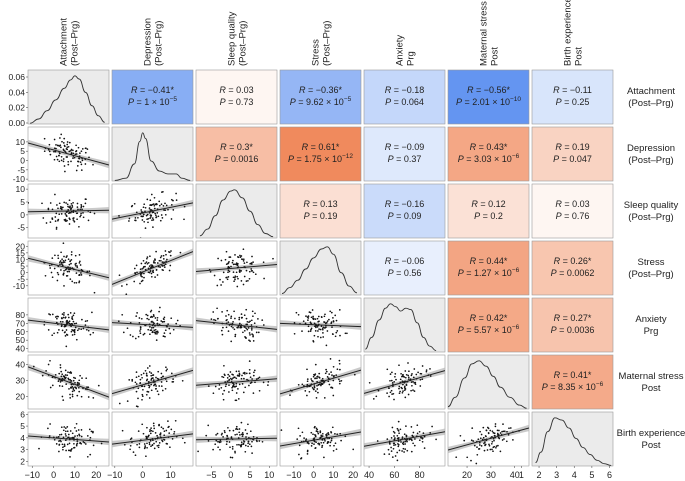 The image size is (685, 481). I want to click on density-panel, so click(236, 211).